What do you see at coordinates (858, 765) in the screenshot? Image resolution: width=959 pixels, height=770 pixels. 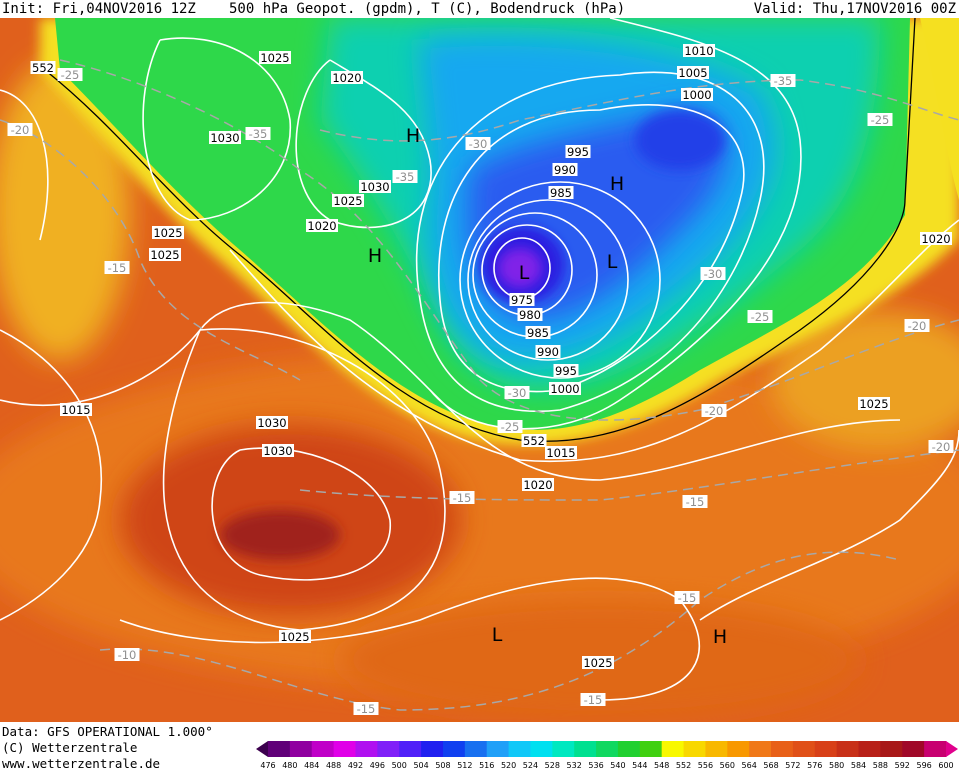 I see `scale-level: 584` at bounding box center [858, 765].